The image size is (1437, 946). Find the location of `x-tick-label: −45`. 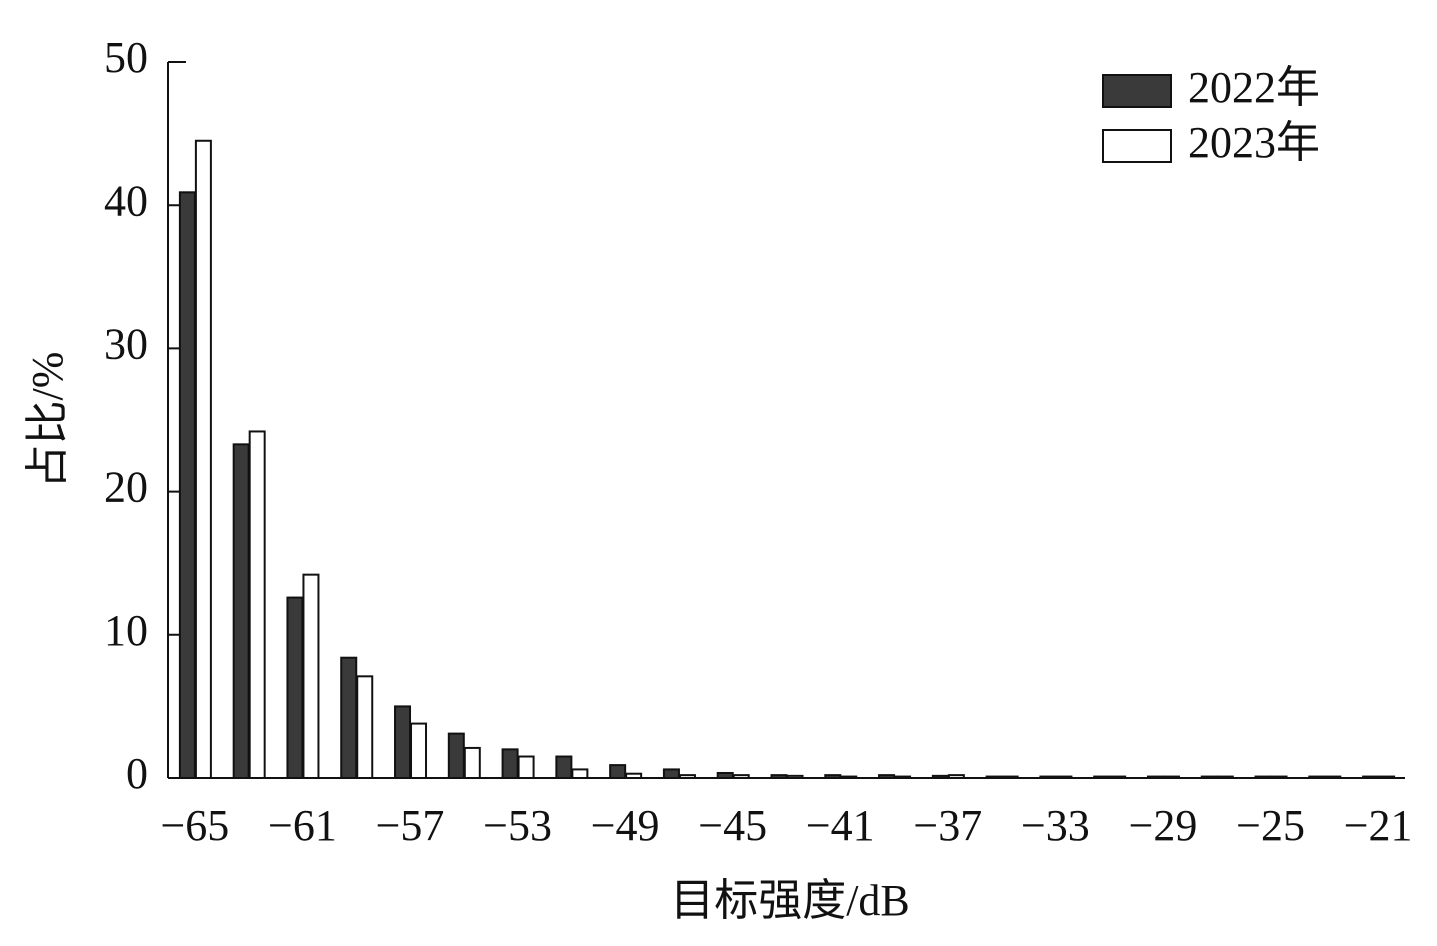

x-tick-label: −45 is located at coordinates (732, 825).